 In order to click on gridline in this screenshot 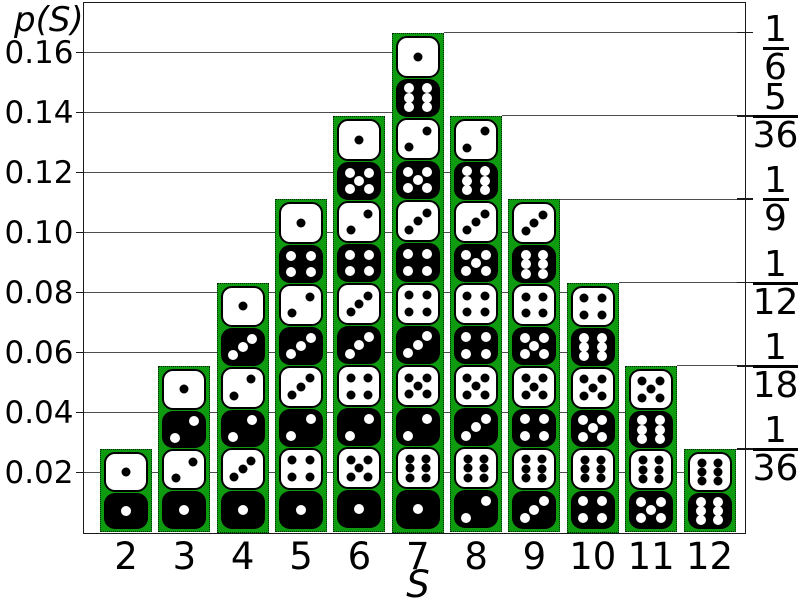, I will do `click(293, 172)`.